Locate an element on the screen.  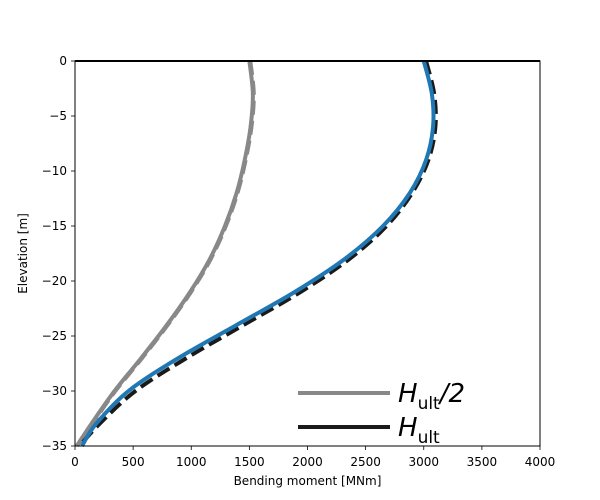
legend-label-full-main: H is located at coordinates (408, 428).